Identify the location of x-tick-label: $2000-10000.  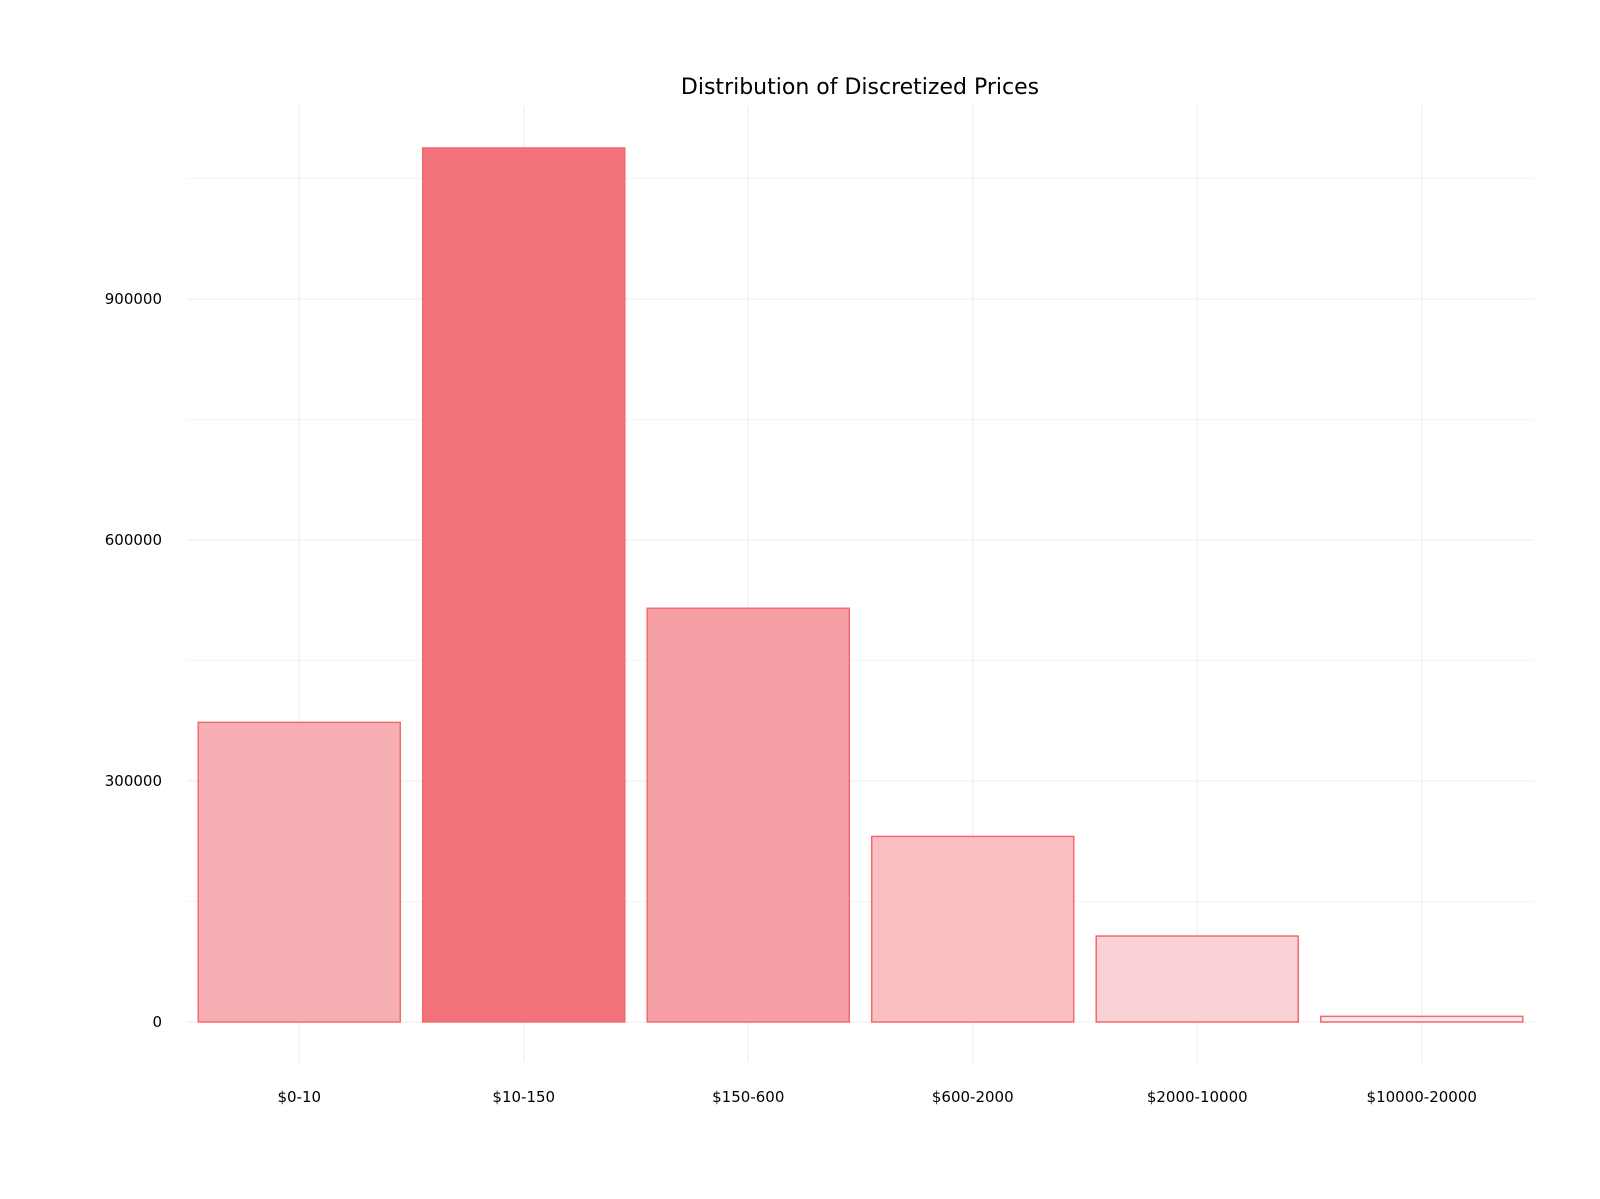
(1197, 1097).